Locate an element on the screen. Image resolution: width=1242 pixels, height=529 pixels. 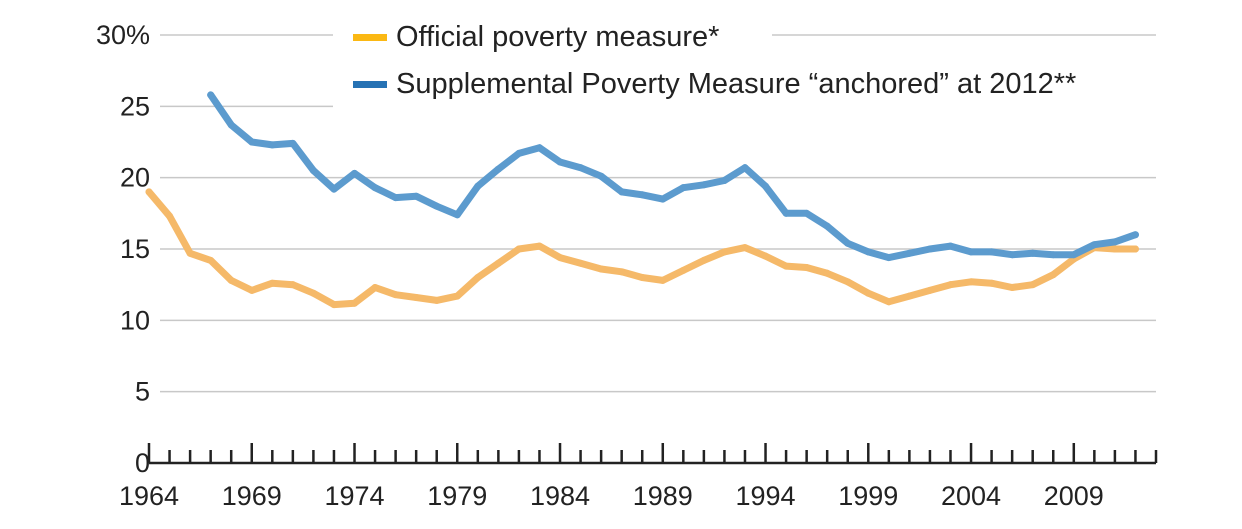
series-2-point-1984 is located at coordinates (560, 162).